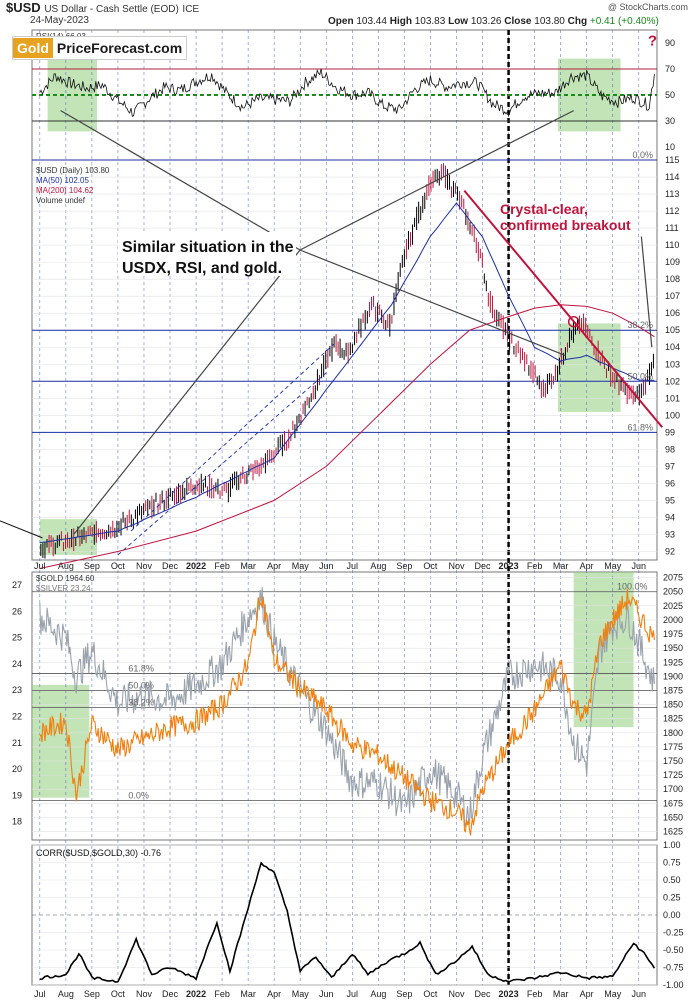 Image resolution: width=700 pixels, height=1000 pixels. What do you see at coordinates (640, 427) in the screenshot?
I see `usd-fib-label: 61.8%` at bounding box center [640, 427].